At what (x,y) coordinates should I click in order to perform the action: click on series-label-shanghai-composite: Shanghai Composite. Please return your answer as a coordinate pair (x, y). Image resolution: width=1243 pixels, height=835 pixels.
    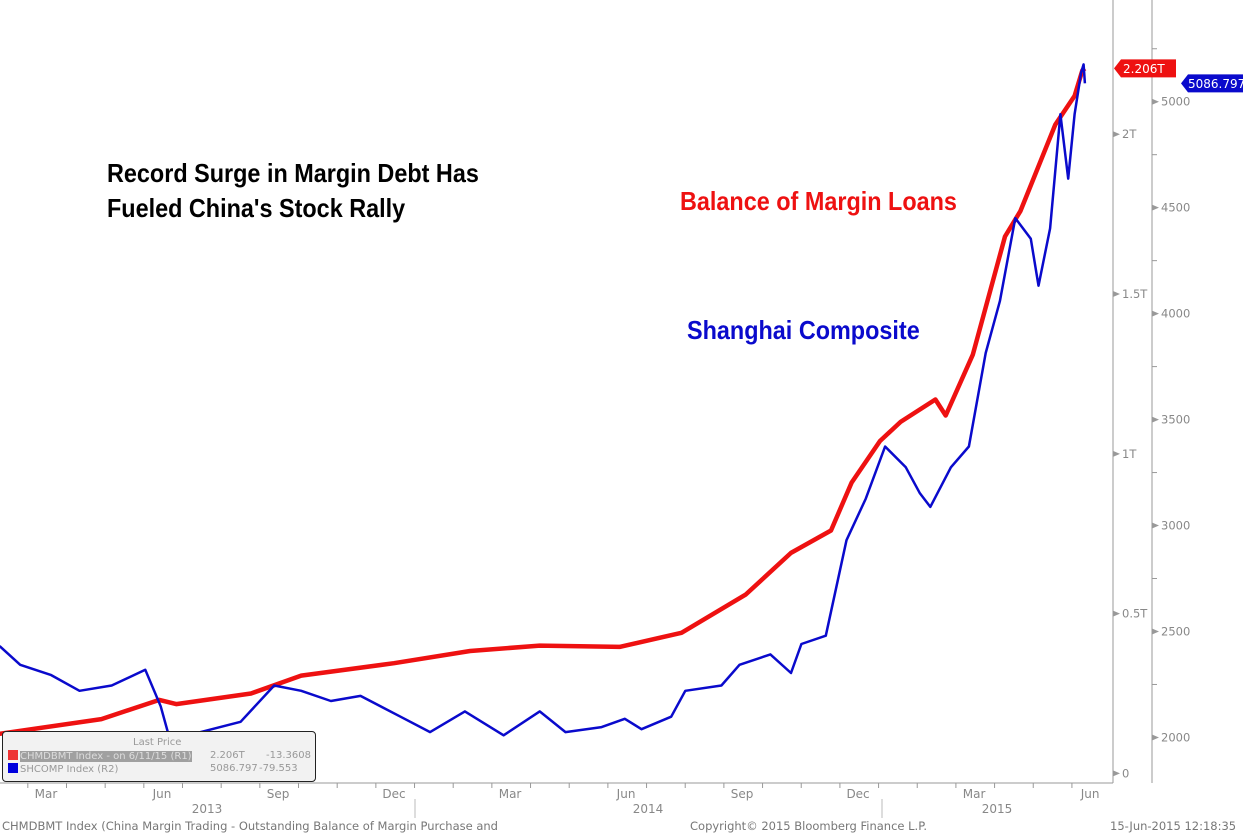
    Looking at the image, I should click on (803, 330).